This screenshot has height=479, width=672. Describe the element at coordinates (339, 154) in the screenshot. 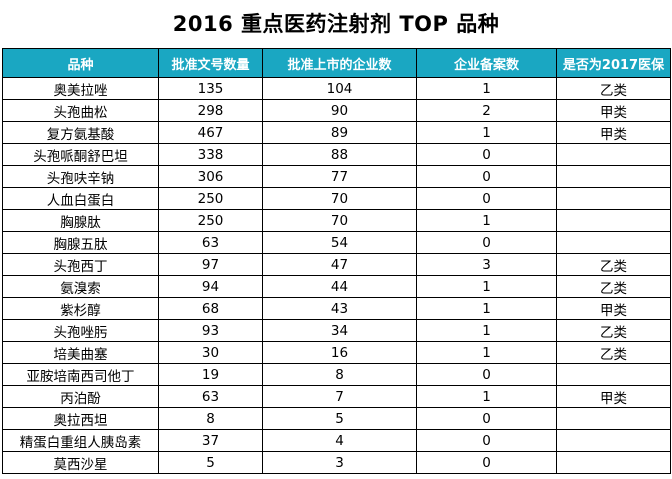

I see `cell-company-count: 88` at that location.